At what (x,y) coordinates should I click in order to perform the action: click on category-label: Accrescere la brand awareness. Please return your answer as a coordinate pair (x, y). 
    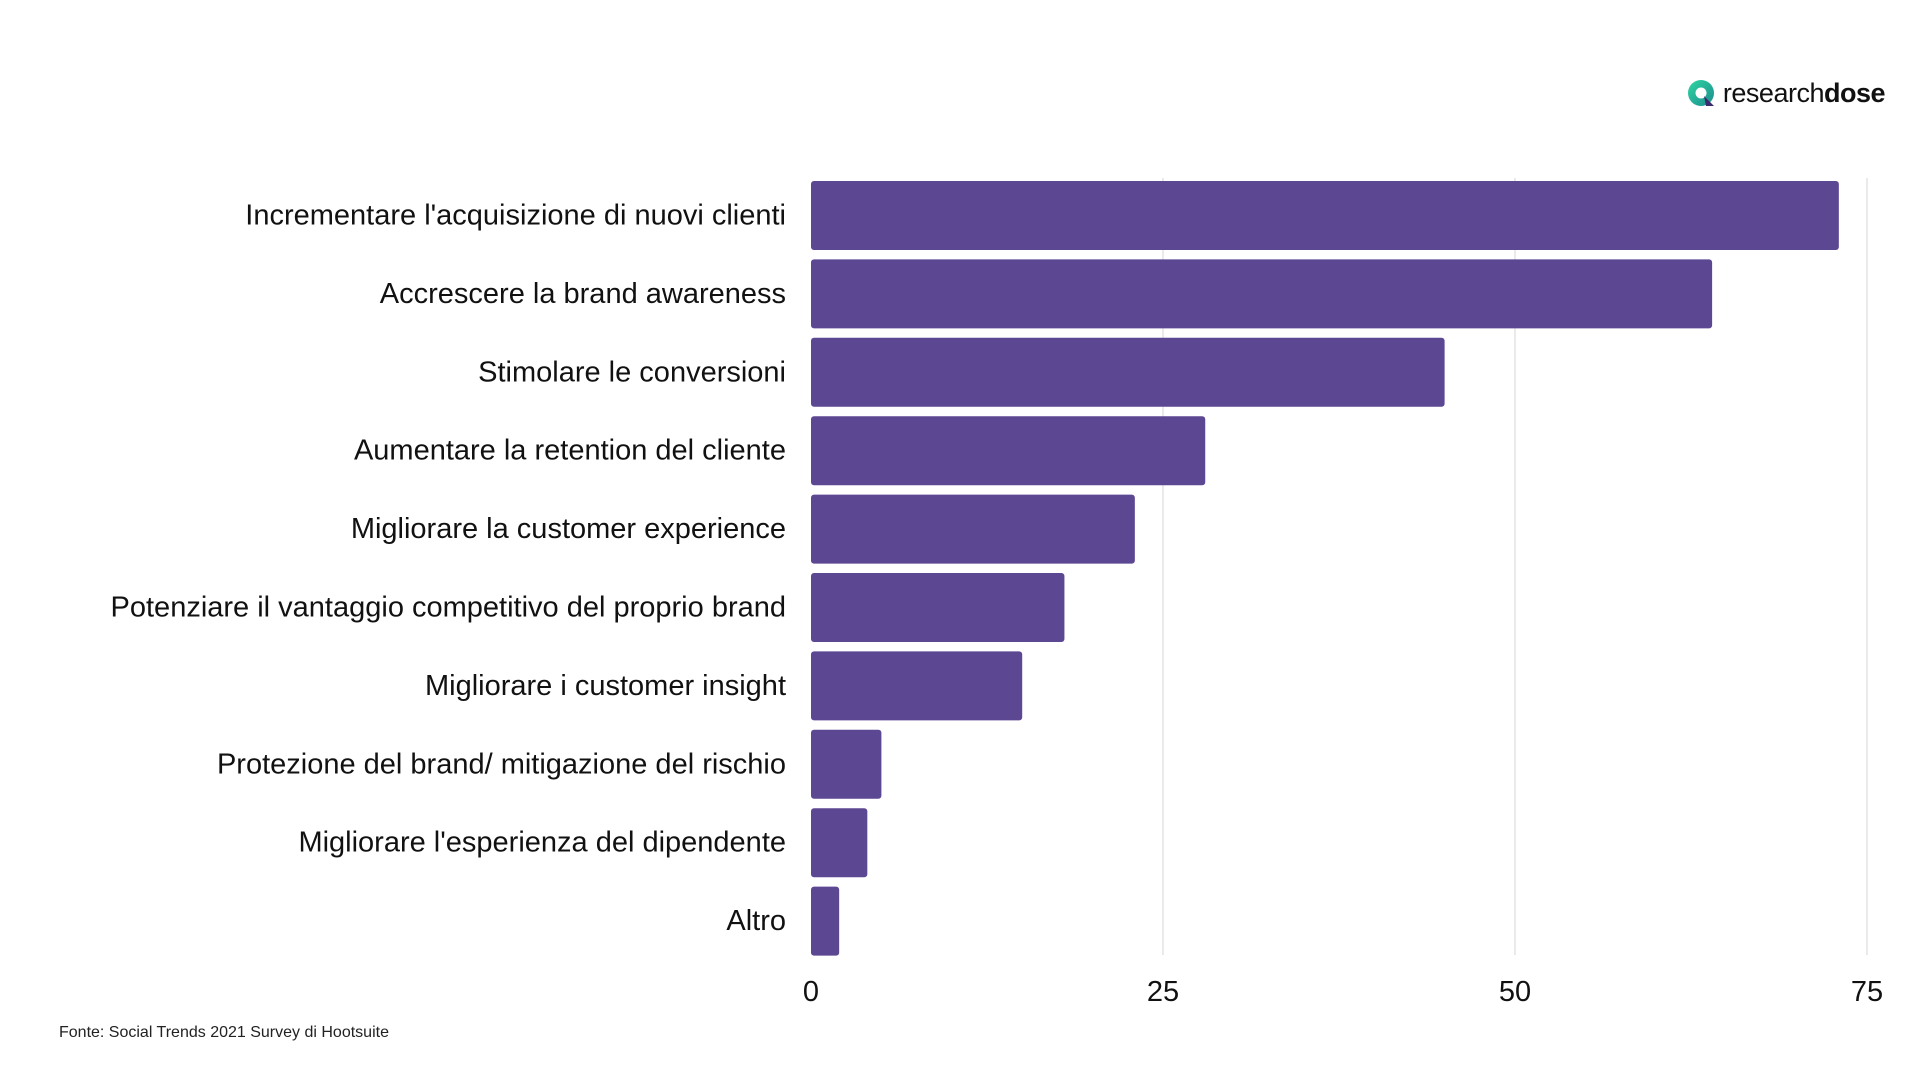
    Looking at the image, I should click on (583, 294).